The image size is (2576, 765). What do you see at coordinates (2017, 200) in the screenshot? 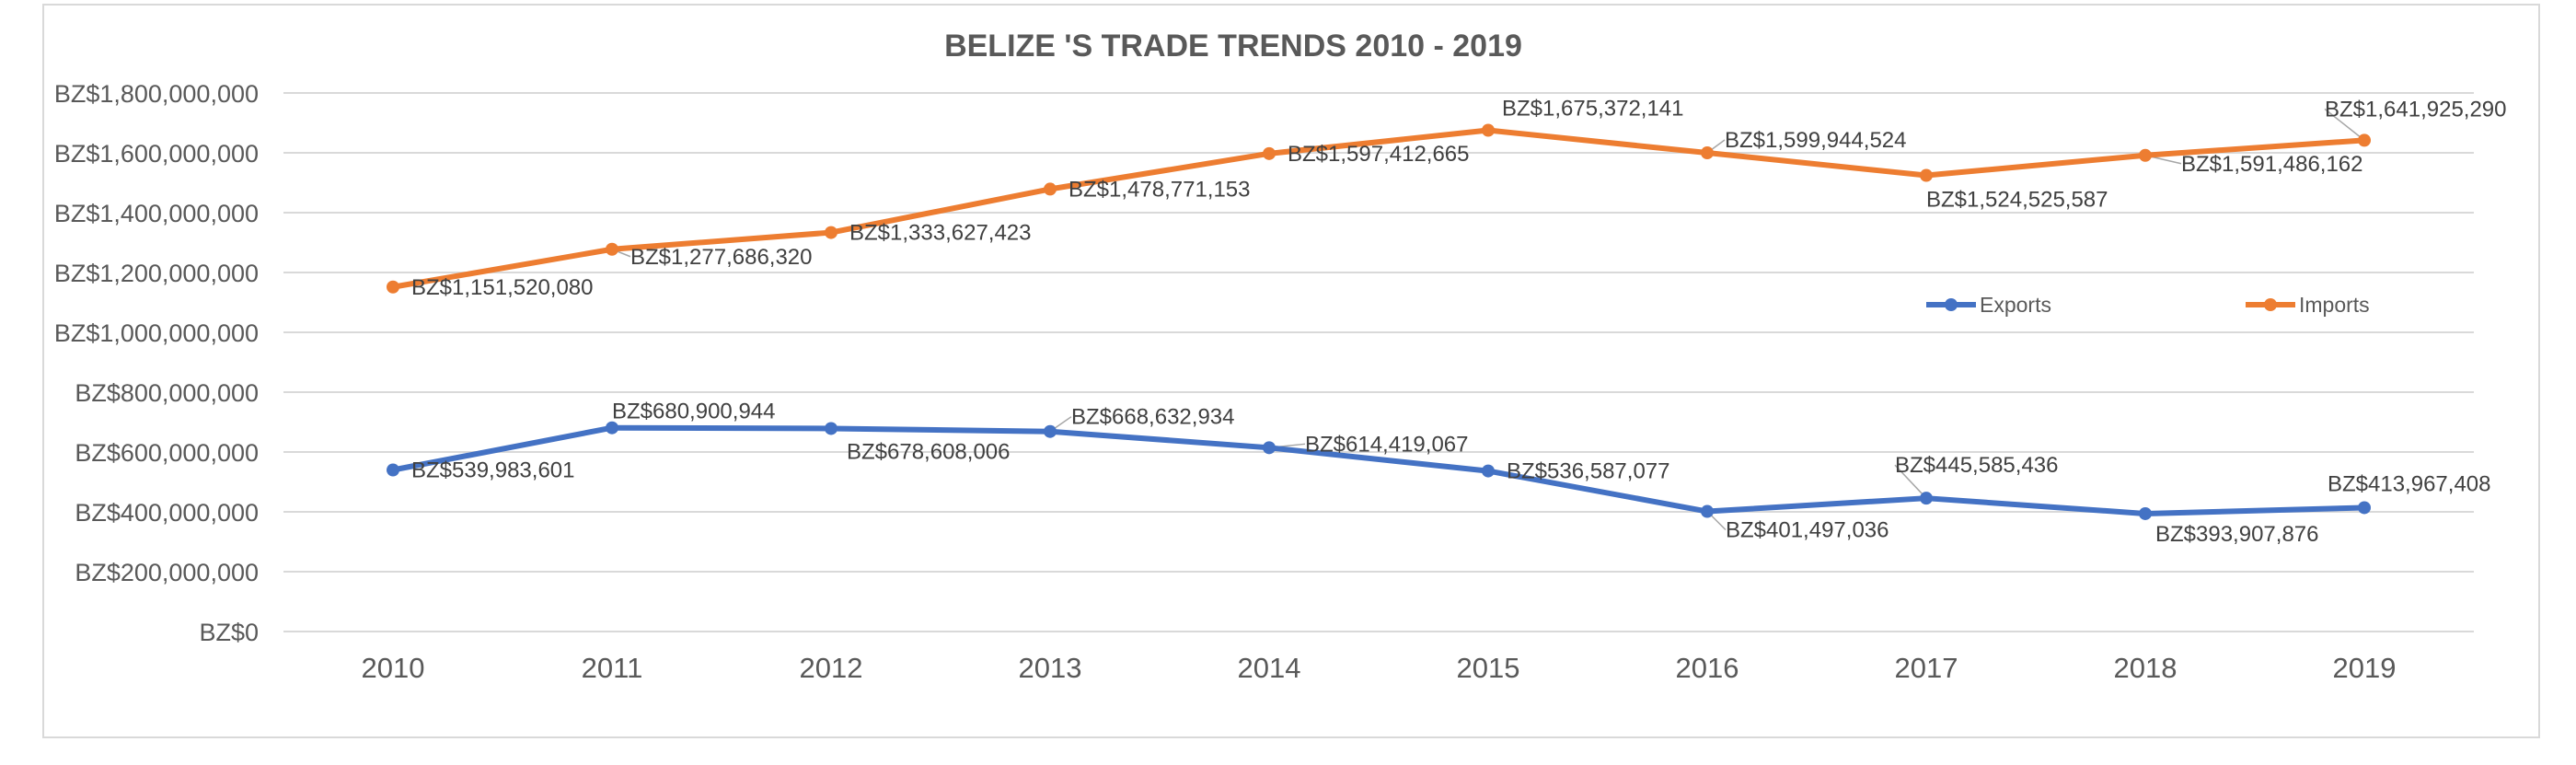
I see `data-label-imports: BZ$1,524,525,587` at bounding box center [2017, 200].